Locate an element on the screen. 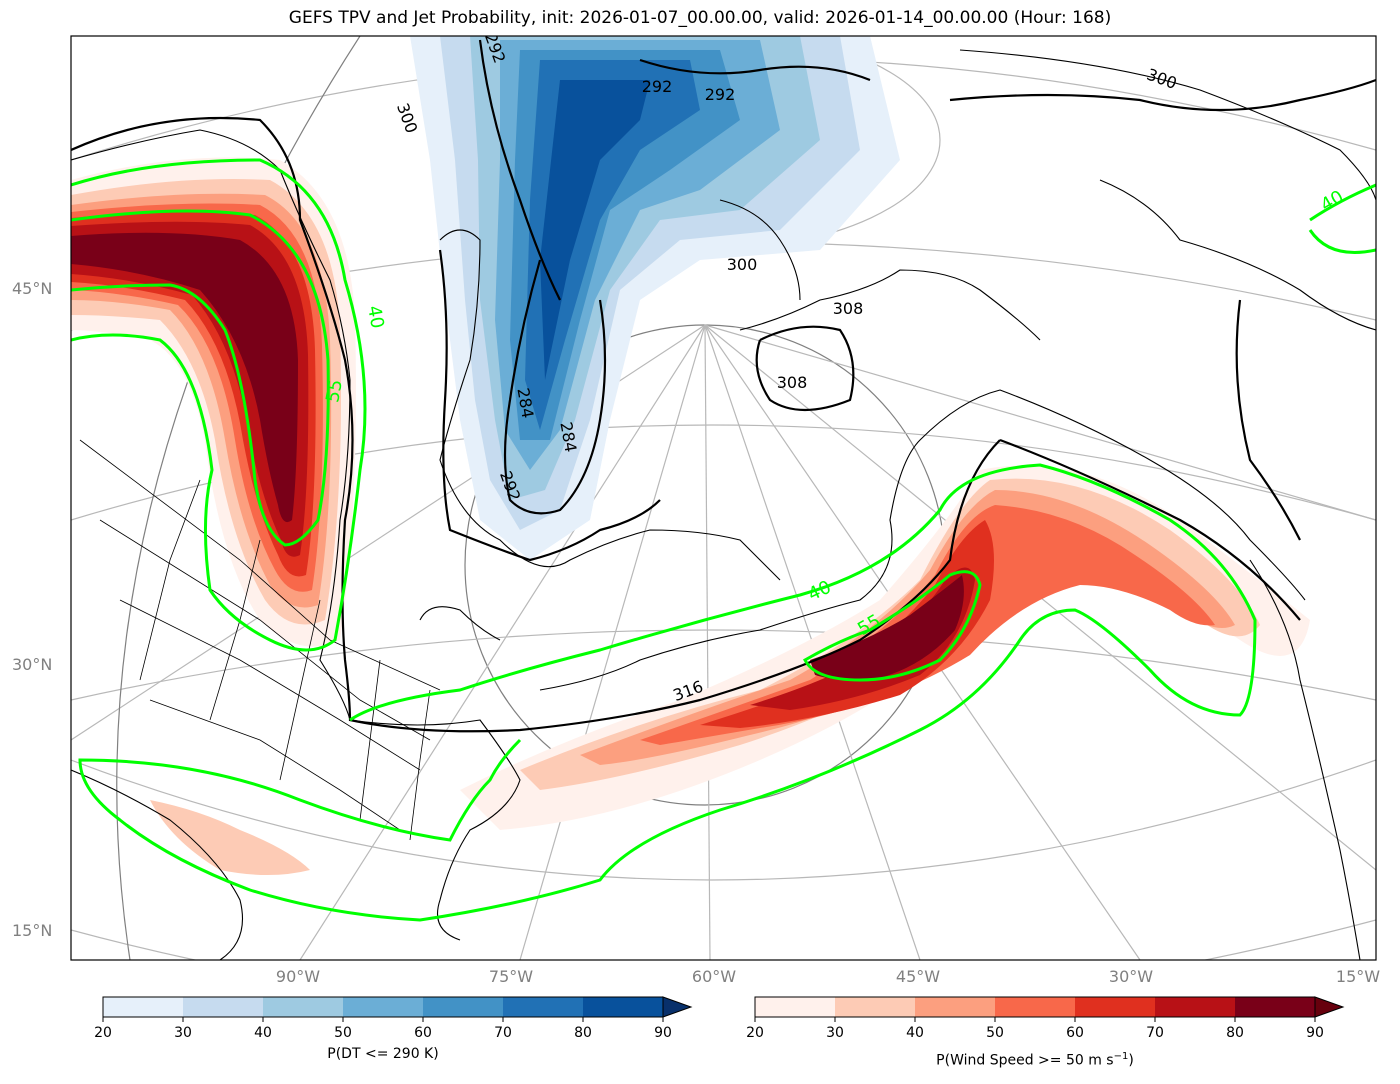 The width and height of the screenshot is (1400, 1084). colorbar-tpv: 20 30 40 50 60 70 80 90 is located at coordinates (393, 1018).